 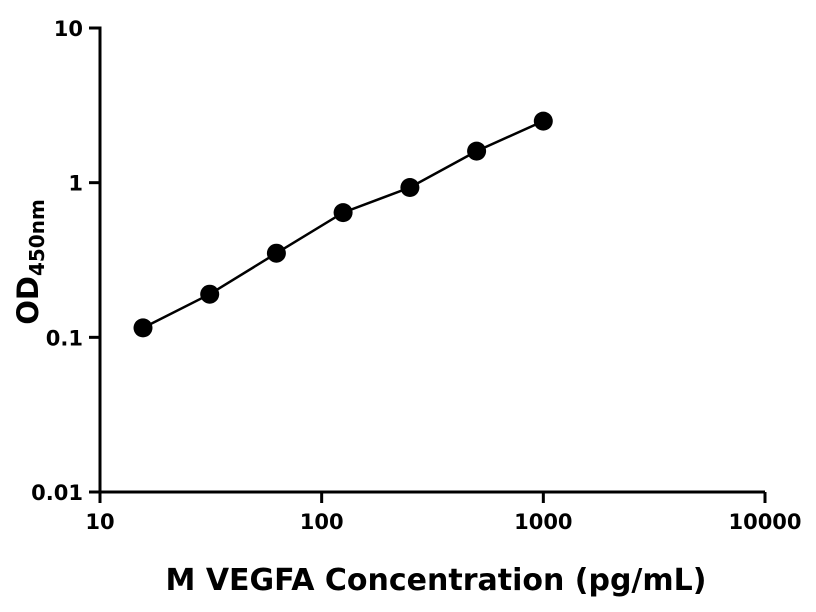 I want to click on y-tick-label: 1, so click(x=75, y=184).